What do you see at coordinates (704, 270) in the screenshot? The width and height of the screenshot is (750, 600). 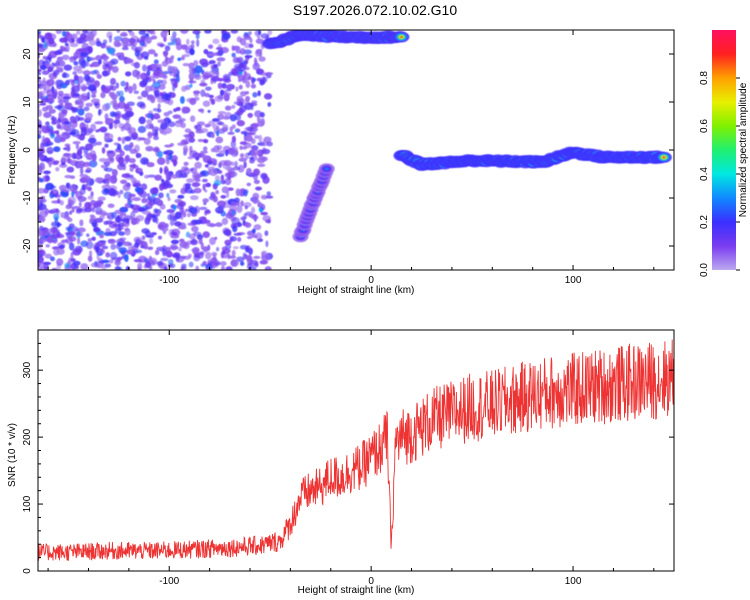 I see `colorbar-tick-label: 0.0` at bounding box center [704, 270].